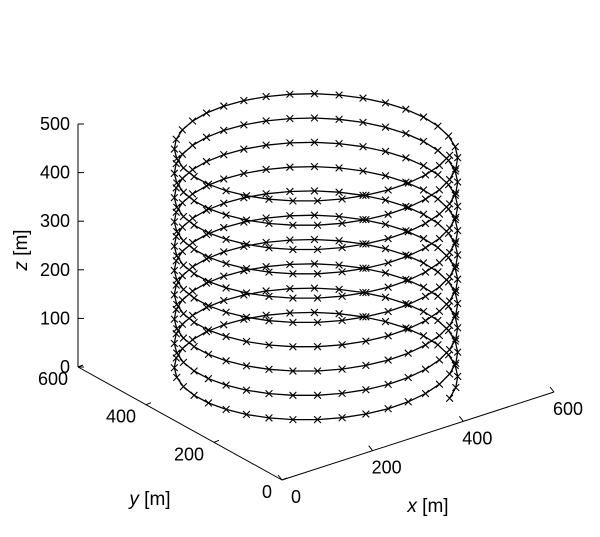 This screenshot has height=537, width=600. Describe the element at coordinates (430, 446) in the screenshot. I see `x-ticks: 0 200 400 600` at that location.